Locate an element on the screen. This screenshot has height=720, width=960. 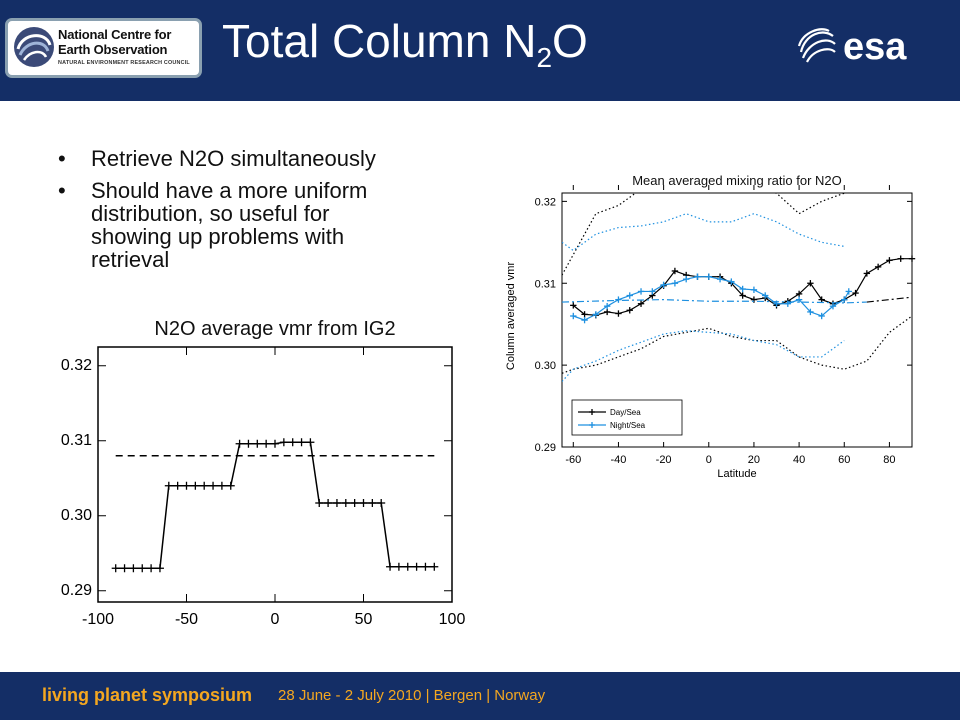
x-tick-label: -20 is located at coordinates (664, 460).